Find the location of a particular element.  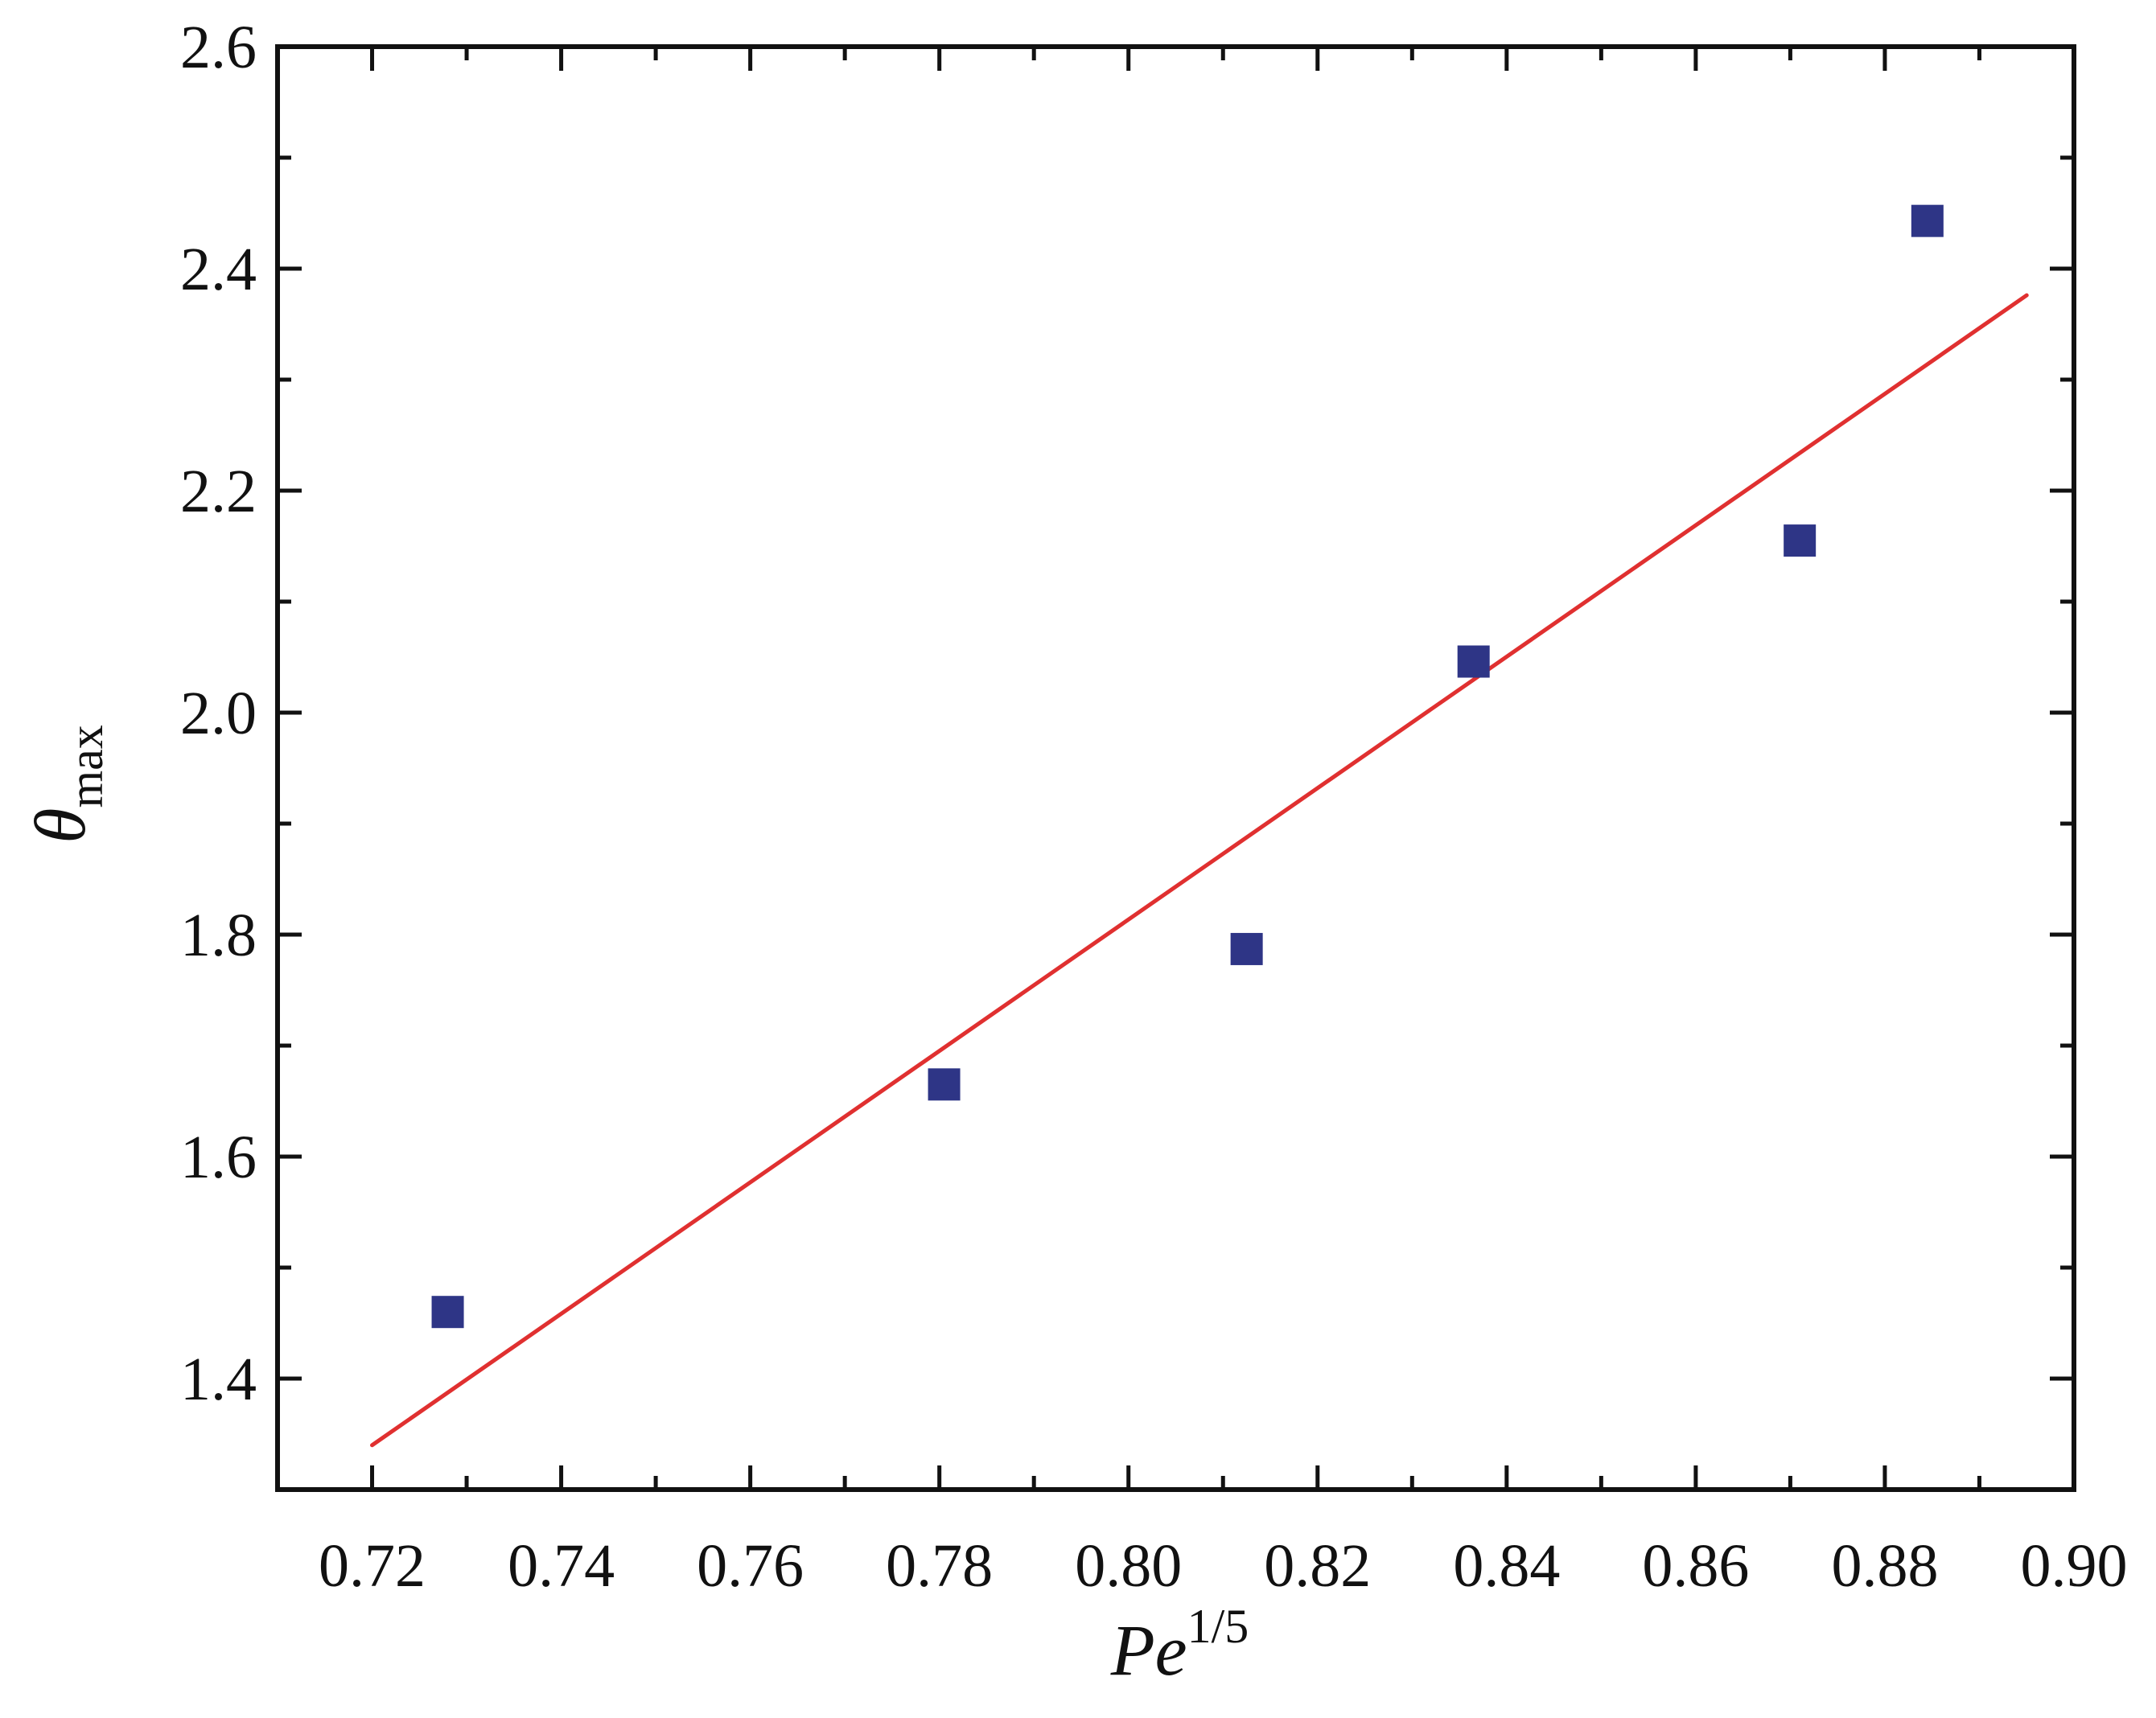

x-tick-label: 0.76 is located at coordinates (750, 1566).